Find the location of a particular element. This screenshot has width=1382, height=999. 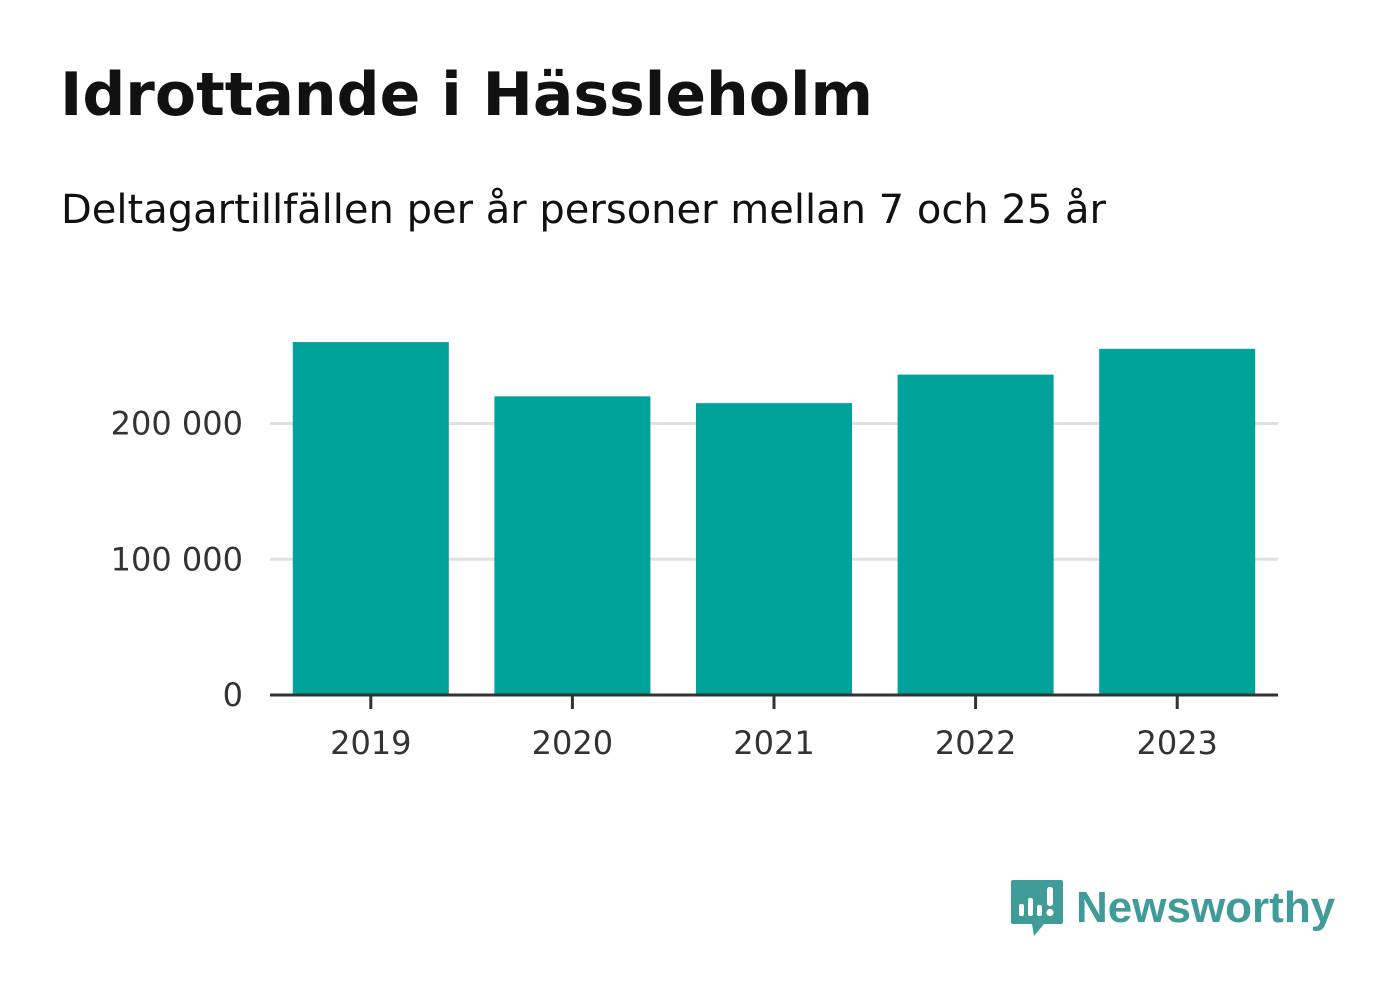

y-tick-label-1: 100 000 is located at coordinates (177, 559).